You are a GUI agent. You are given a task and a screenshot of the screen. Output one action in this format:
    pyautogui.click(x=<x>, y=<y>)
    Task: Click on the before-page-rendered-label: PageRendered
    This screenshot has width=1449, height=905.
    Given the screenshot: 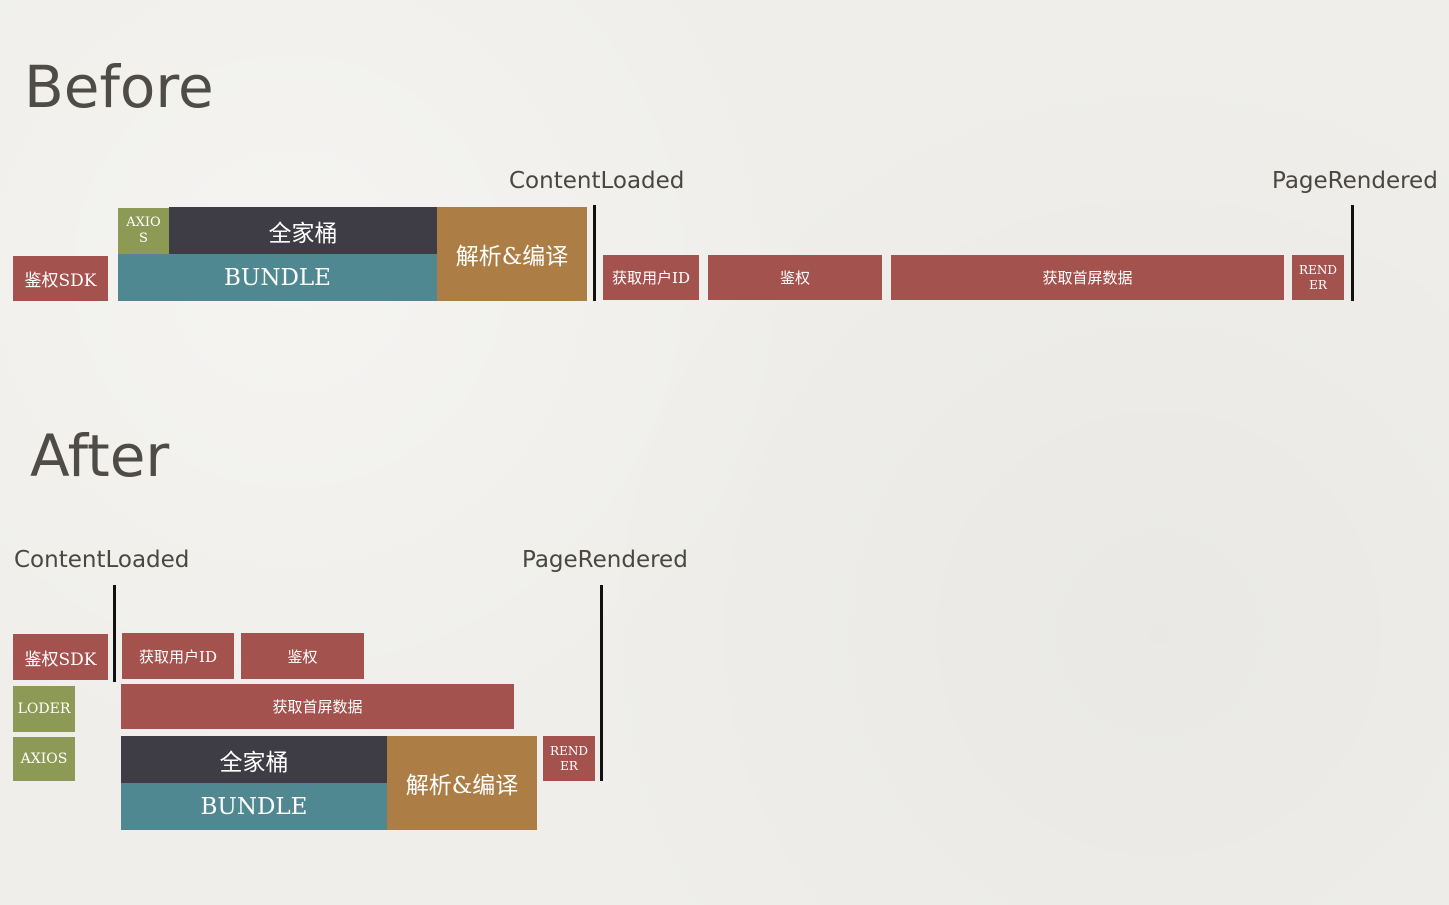 What is the action you would take?
    pyautogui.click(x=1355, y=181)
    